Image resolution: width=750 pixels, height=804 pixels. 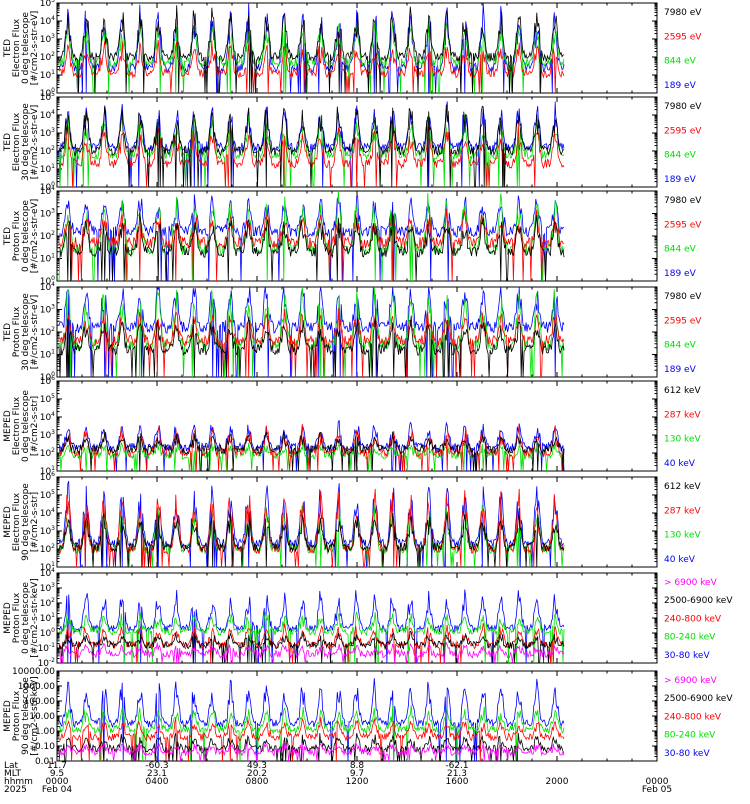 What do you see at coordinates (45, 762) in the screenshot?
I see `y-tick-label: 0.01` at bounding box center [45, 762].